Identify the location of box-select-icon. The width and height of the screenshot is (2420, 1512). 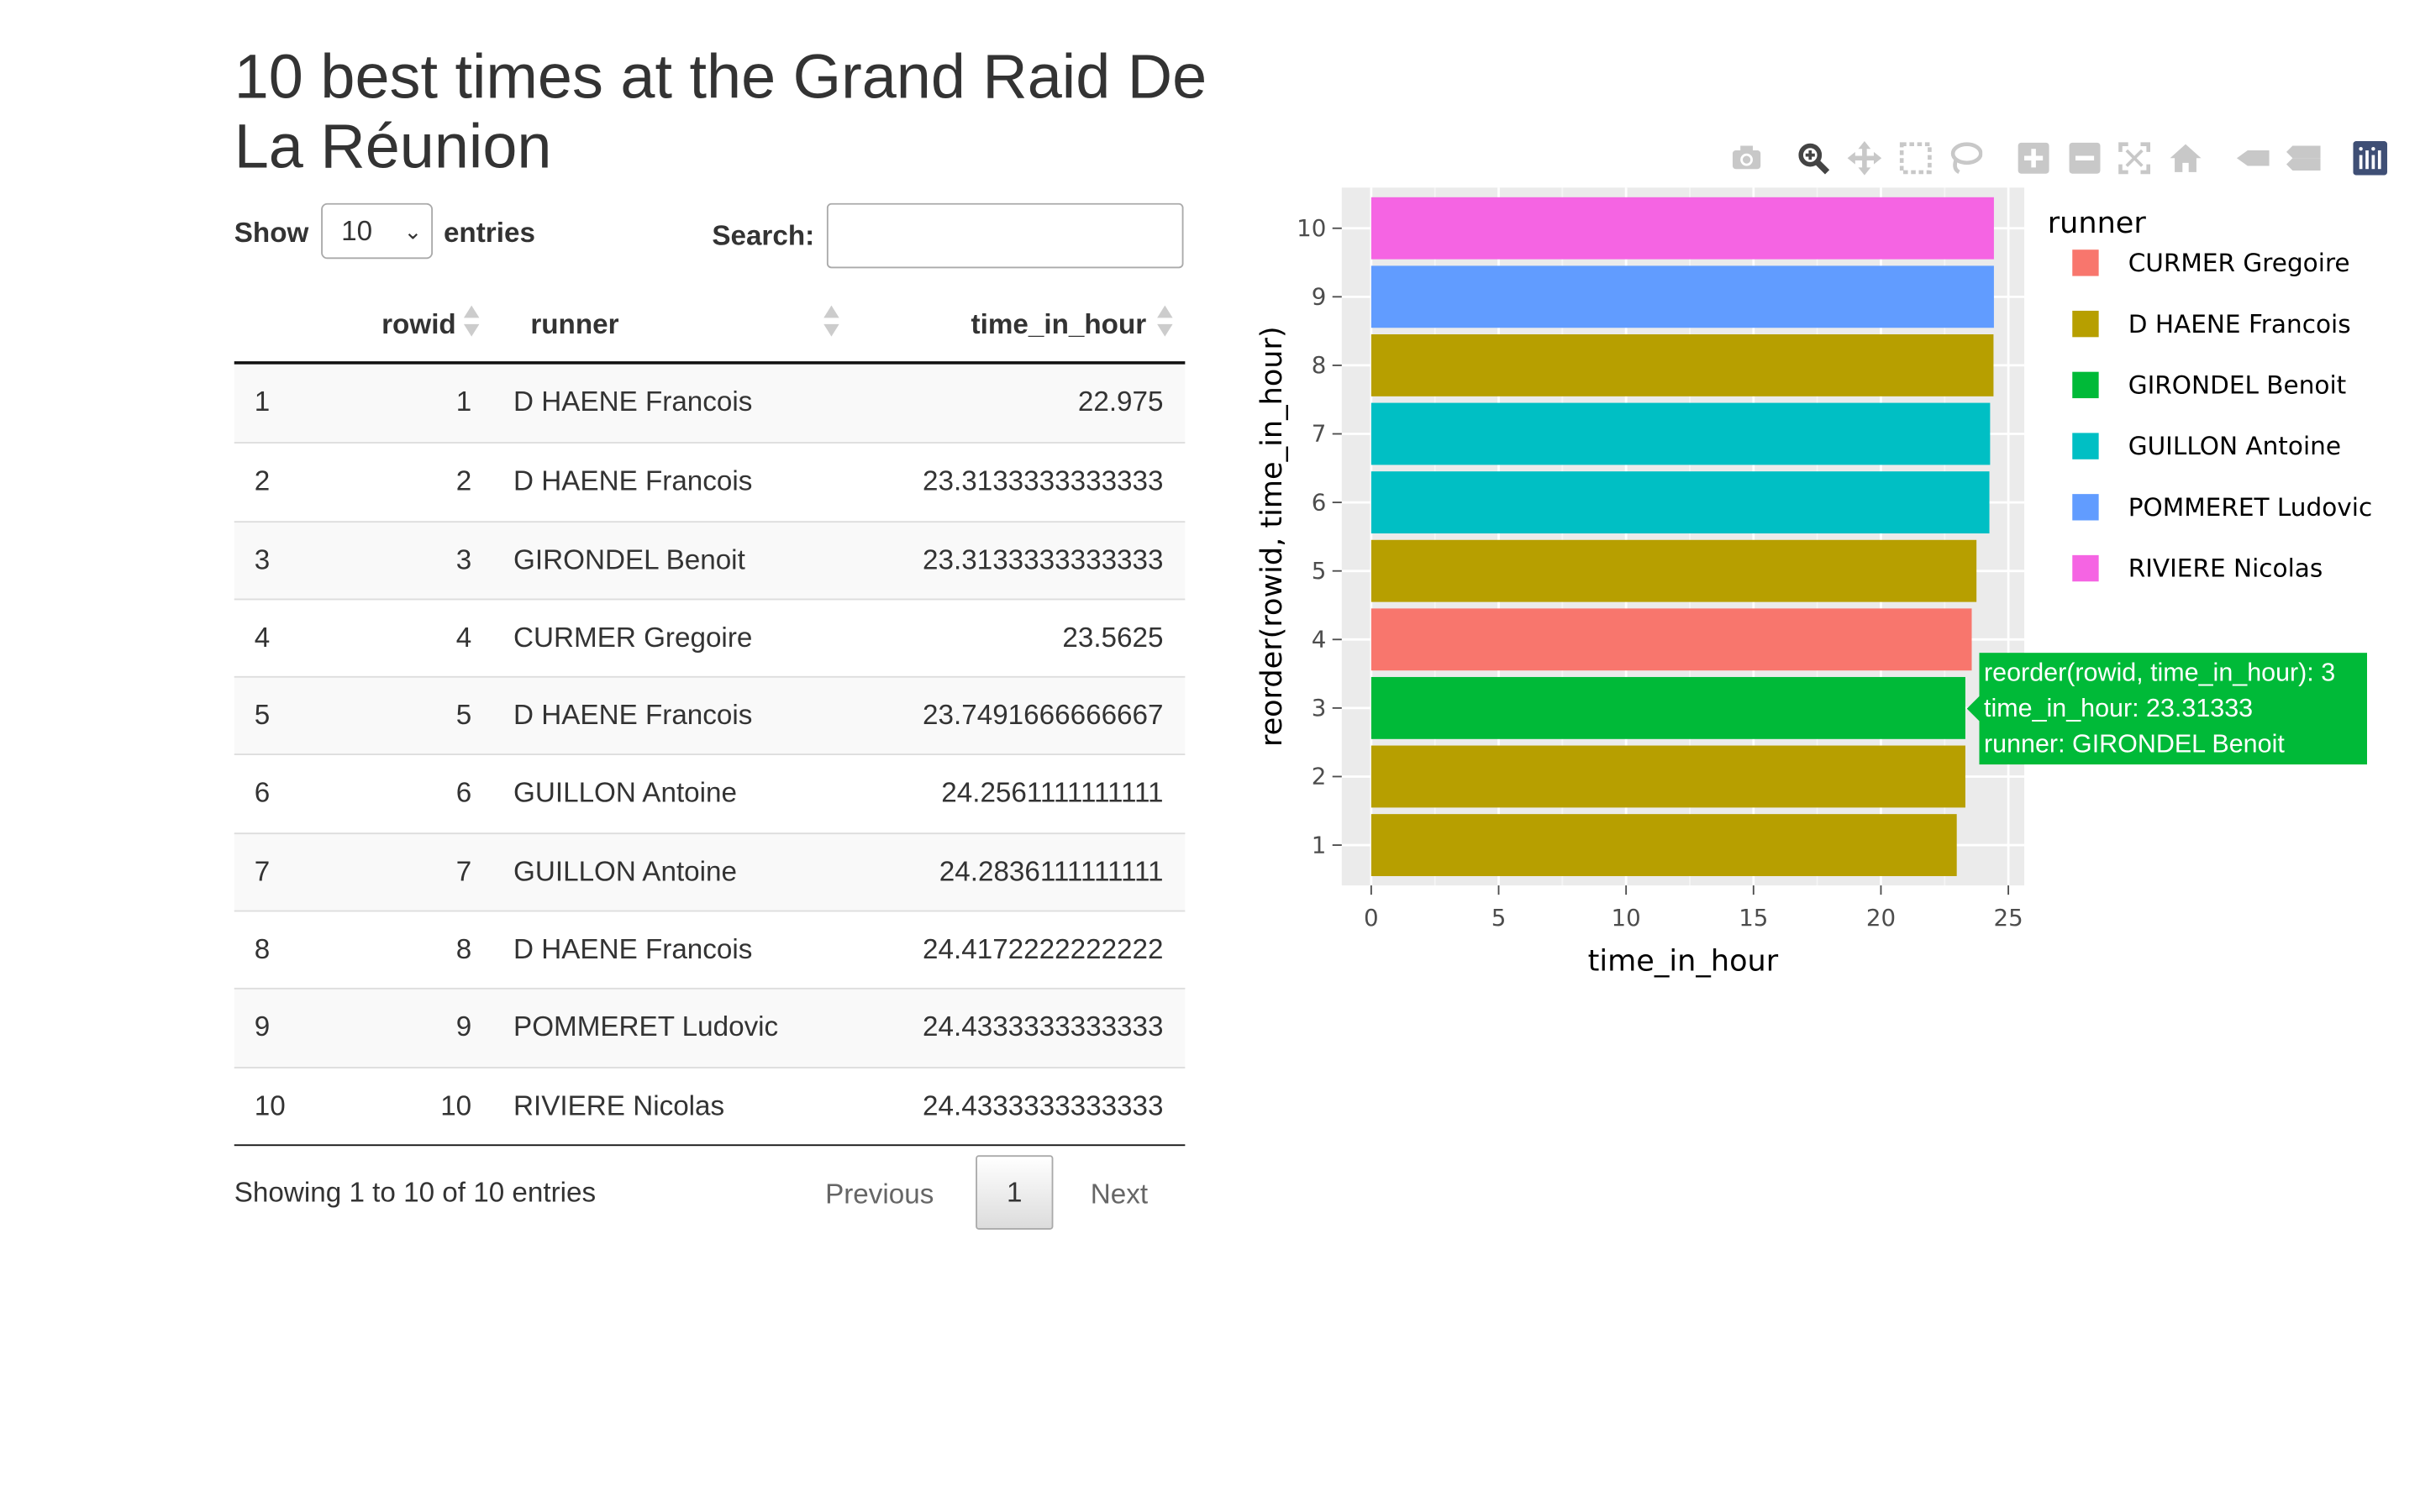
(1916, 158).